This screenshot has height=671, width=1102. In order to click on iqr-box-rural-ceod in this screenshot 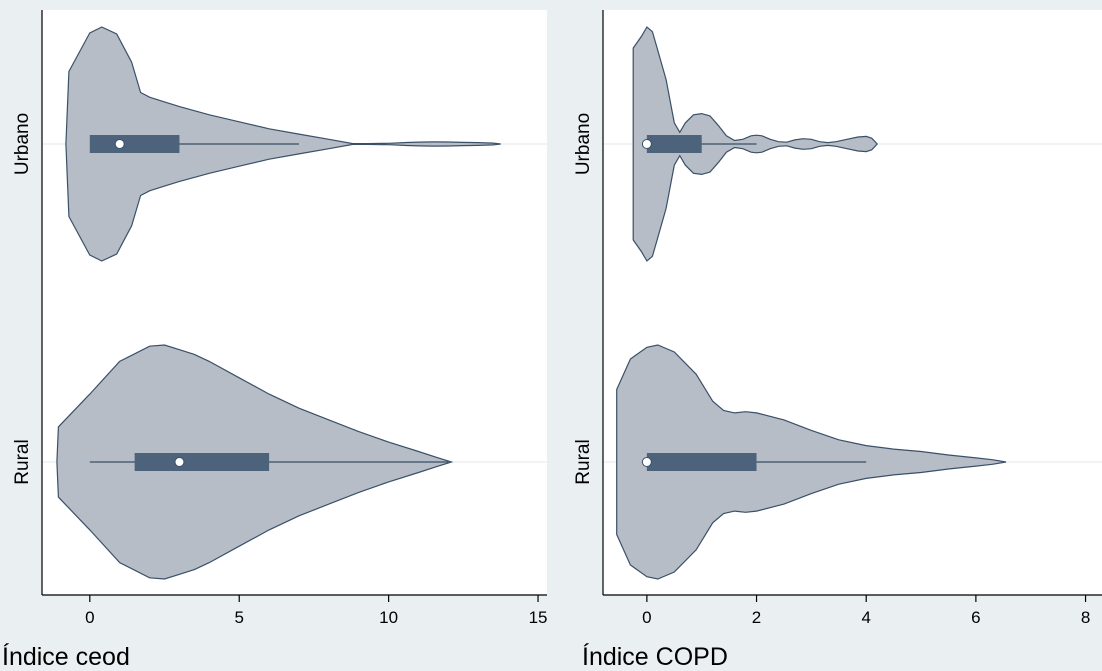, I will do `click(202, 462)`.